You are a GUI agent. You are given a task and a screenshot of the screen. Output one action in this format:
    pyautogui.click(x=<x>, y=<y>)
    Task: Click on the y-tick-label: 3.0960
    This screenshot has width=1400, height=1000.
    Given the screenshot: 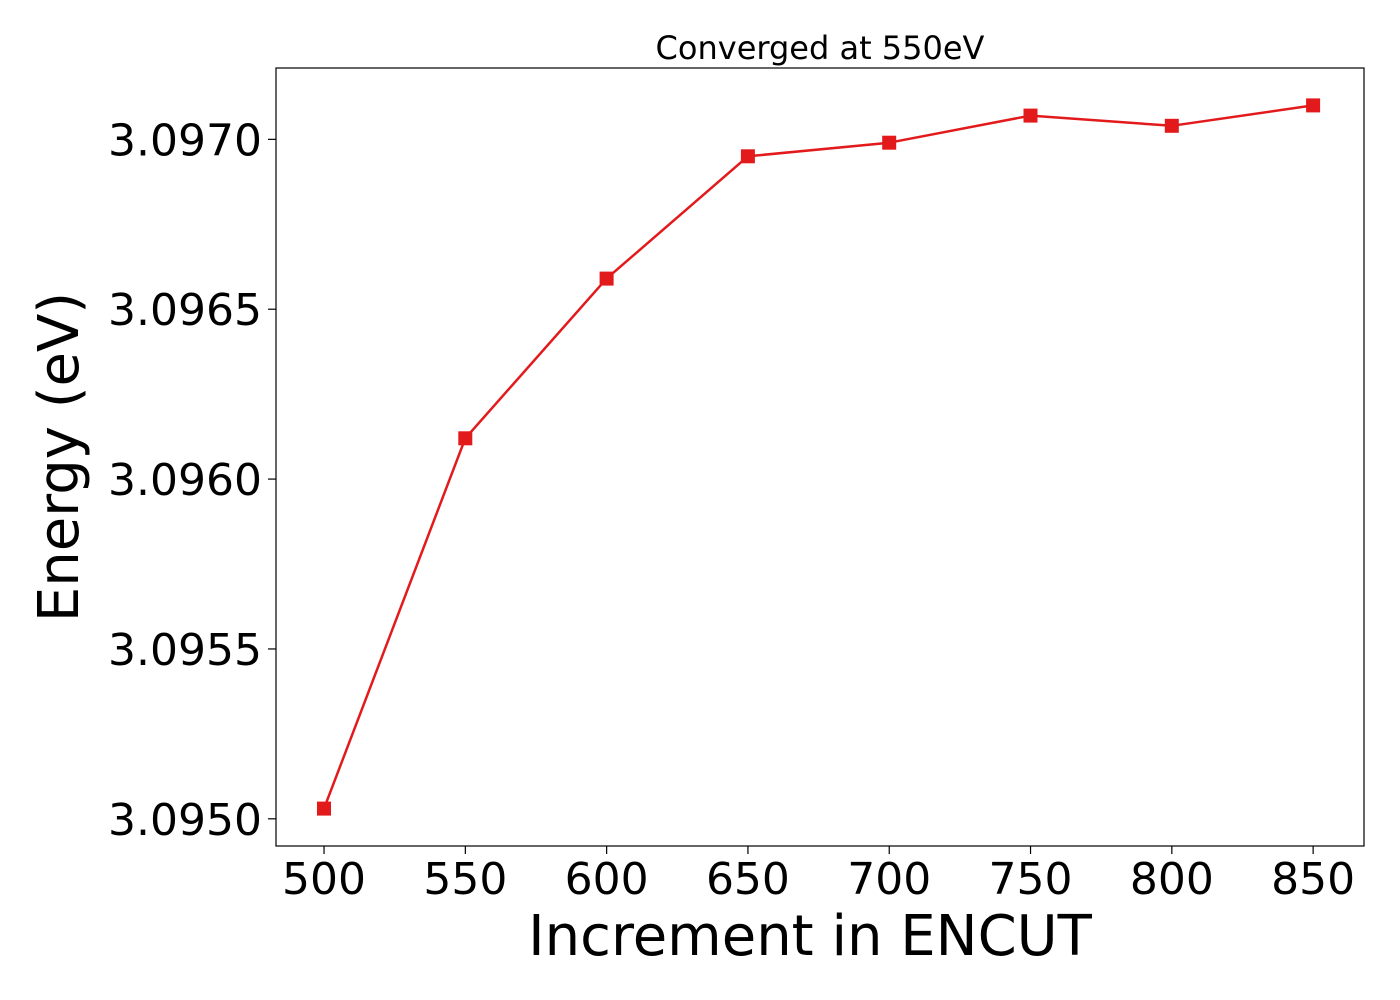 What is the action you would take?
    pyautogui.click(x=185, y=480)
    